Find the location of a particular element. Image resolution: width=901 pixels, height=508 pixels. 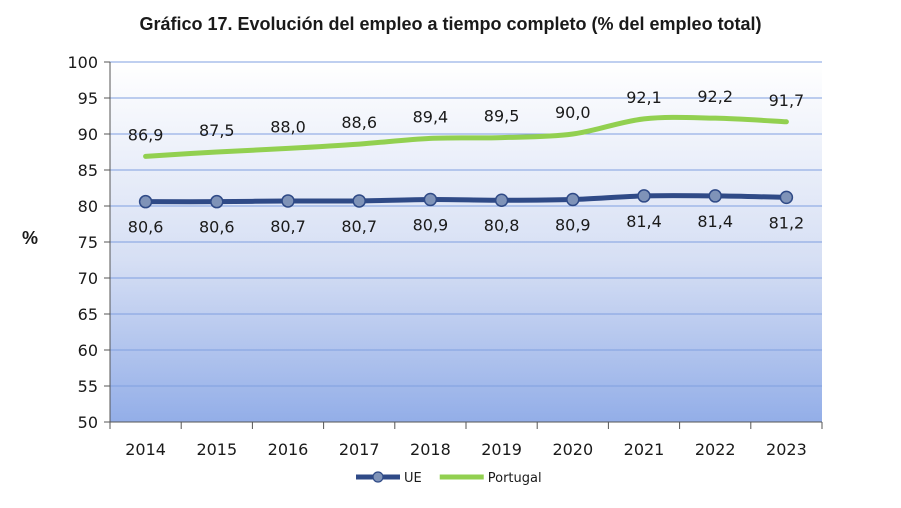

y-tick-label: 80 is located at coordinates (88, 206).